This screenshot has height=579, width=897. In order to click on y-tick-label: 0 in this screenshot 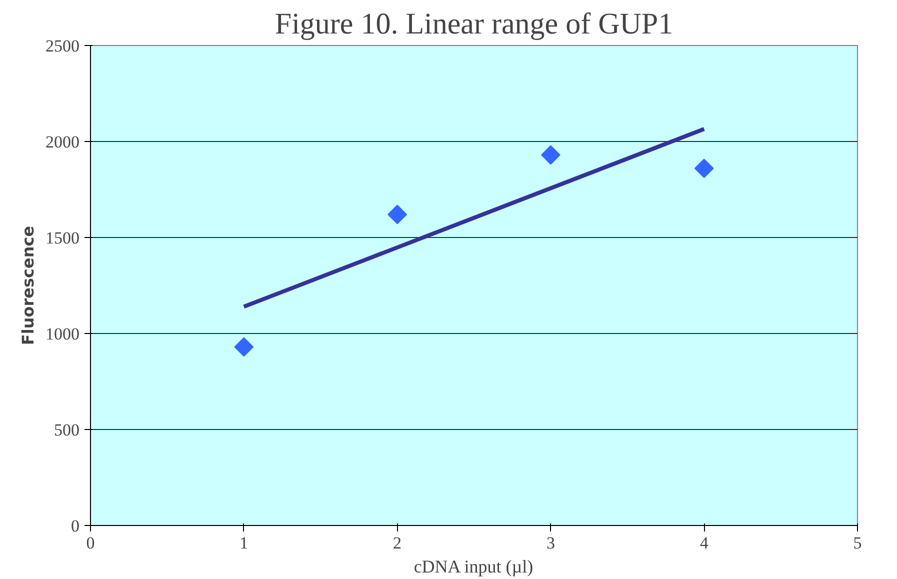, I will do `click(75, 526)`.